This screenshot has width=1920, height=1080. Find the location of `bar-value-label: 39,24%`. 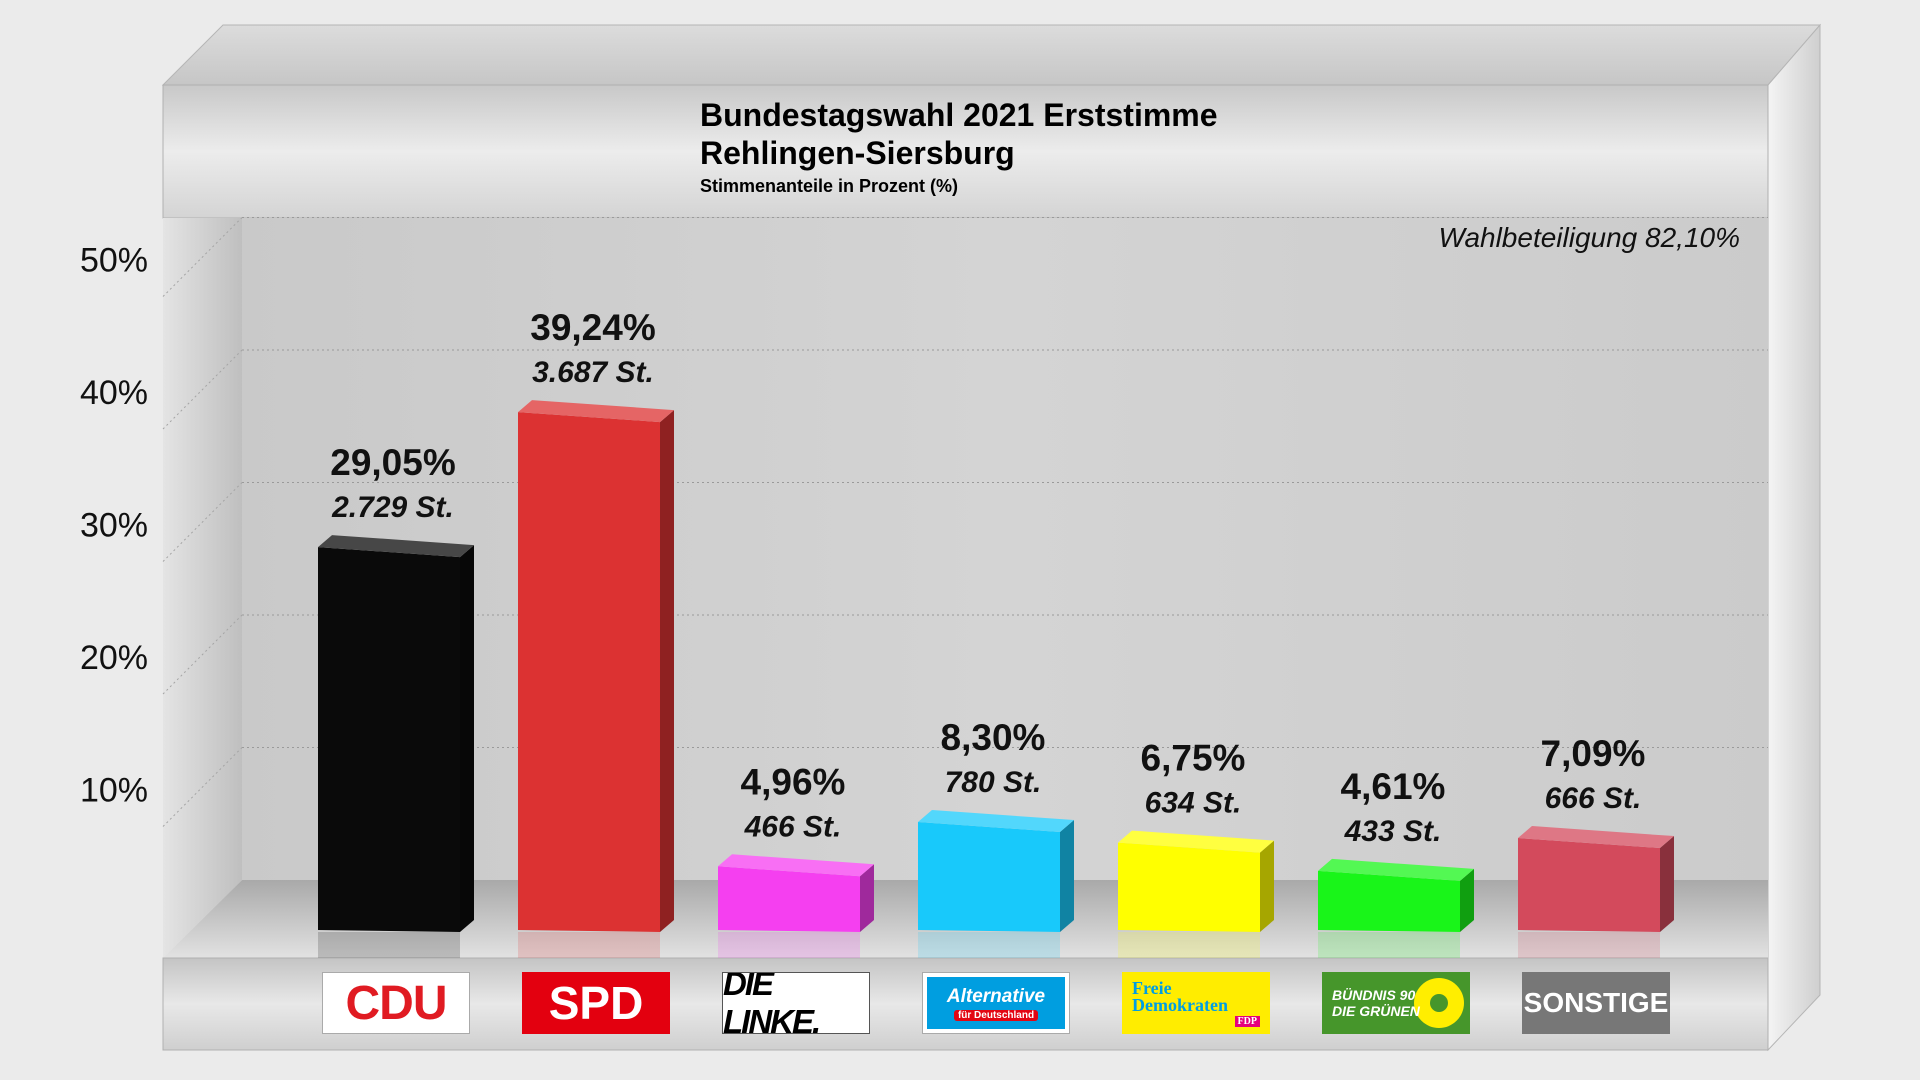

bar-value-label: 39,24% is located at coordinates (593, 327).